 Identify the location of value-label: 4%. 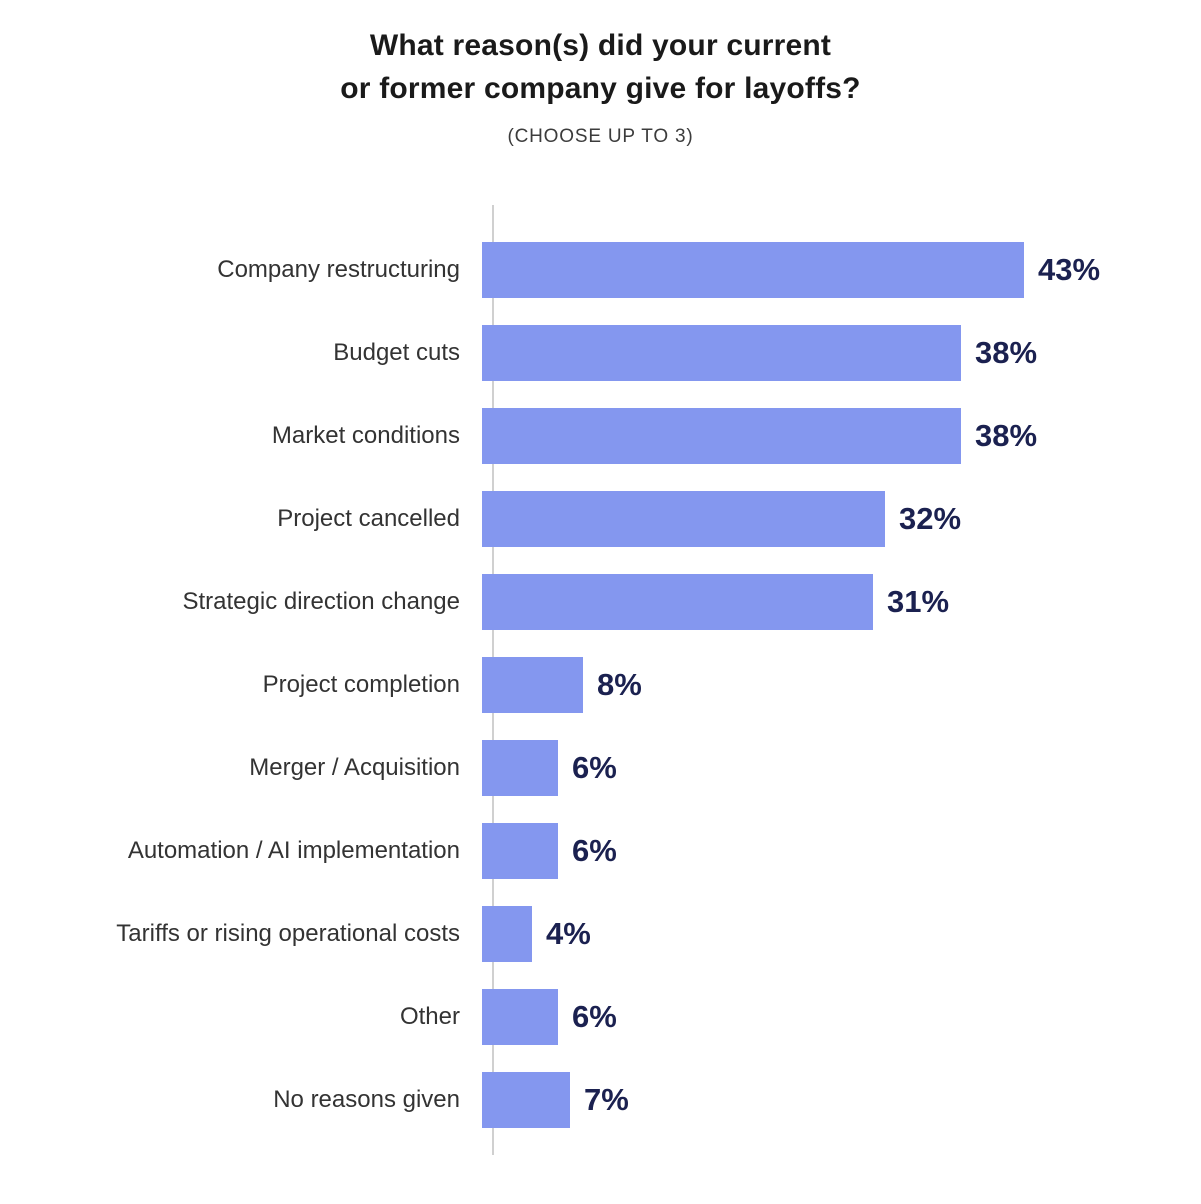
(568, 933).